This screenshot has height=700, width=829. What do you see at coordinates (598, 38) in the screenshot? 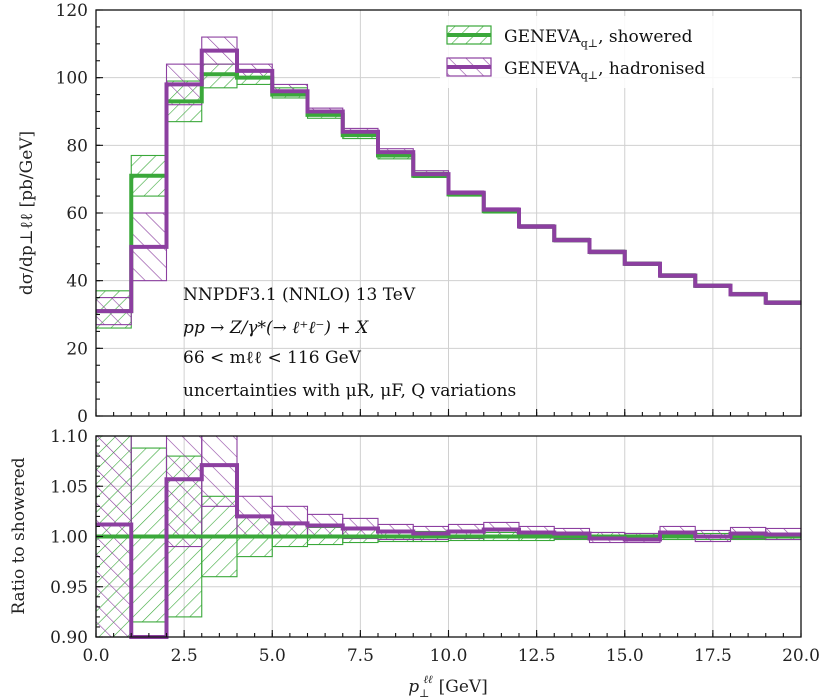
I see `legend-label-showered: GENEVAq⊥, showered` at bounding box center [598, 38].